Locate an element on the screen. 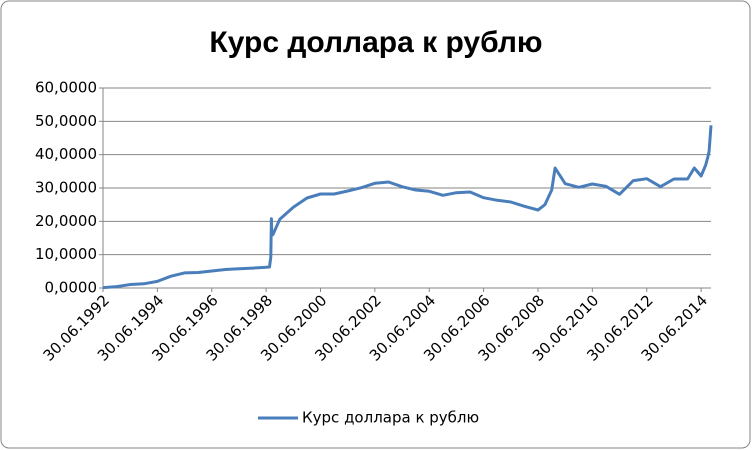 This screenshot has height=450, width=752. y-tick-label: 30,0000 is located at coordinates (66, 188).